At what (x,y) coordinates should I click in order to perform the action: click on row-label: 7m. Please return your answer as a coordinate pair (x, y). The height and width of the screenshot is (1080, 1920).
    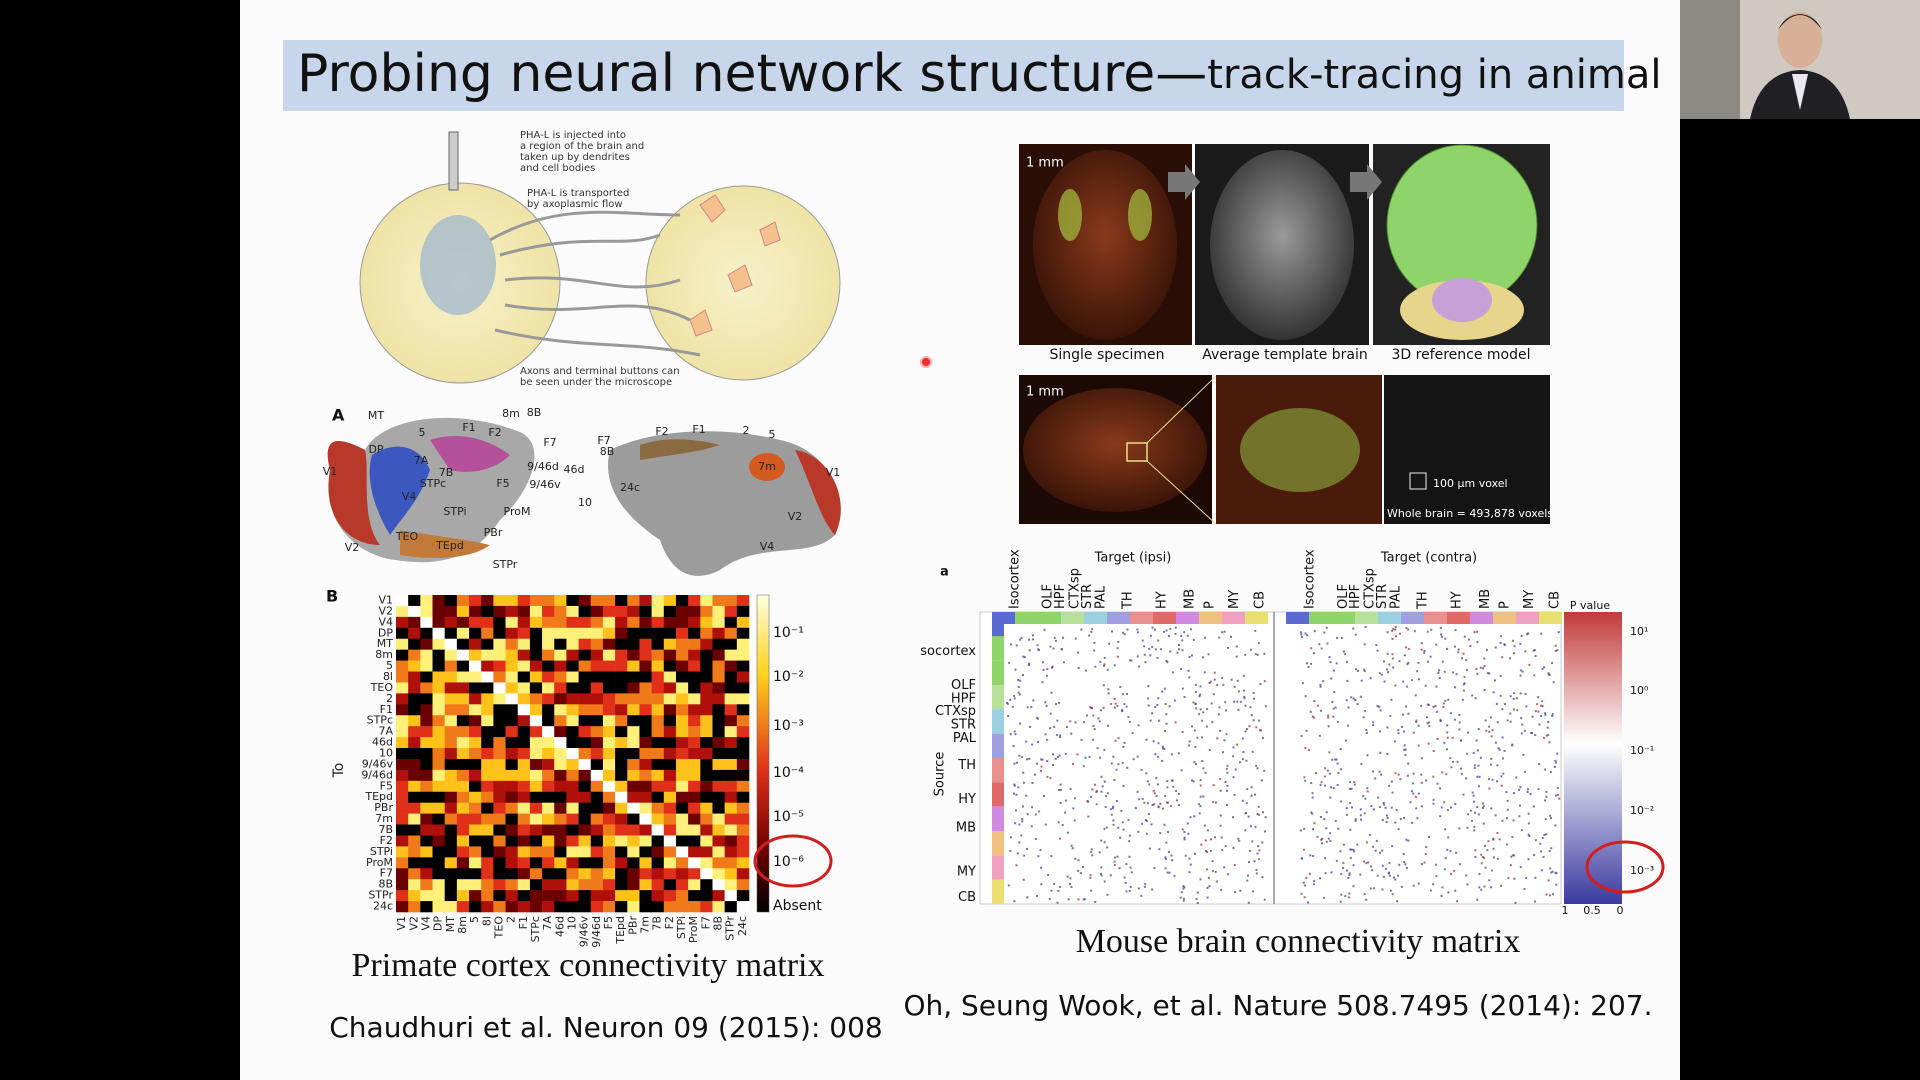
    Looking at the image, I should click on (384, 818).